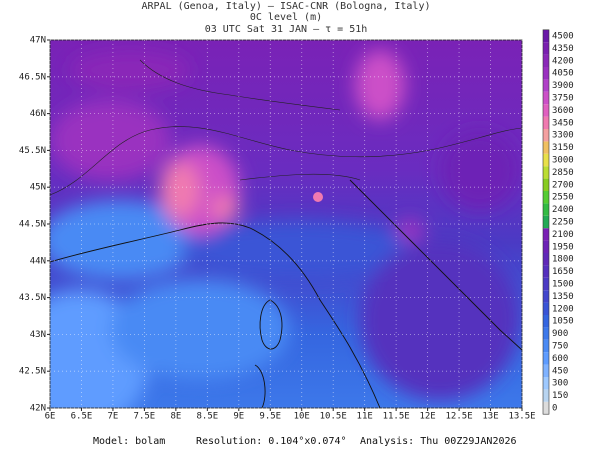 The width and height of the screenshot is (600, 450). What do you see at coordinates (38, 188) in the screenshot?
I see `y-tick-label: 45N` at bounding box center [38, 188].